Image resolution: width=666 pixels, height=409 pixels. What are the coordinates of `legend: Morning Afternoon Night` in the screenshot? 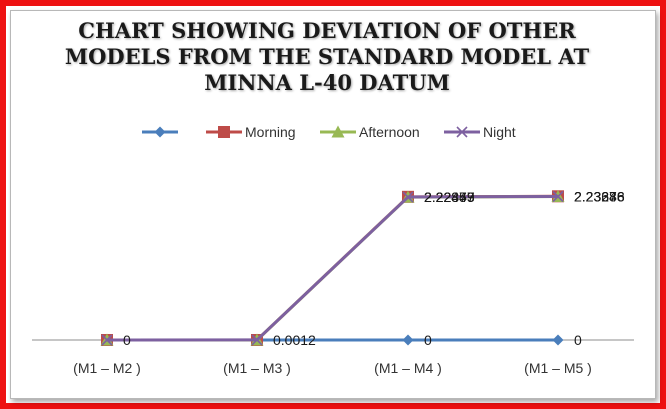 It's located at (329, 132).